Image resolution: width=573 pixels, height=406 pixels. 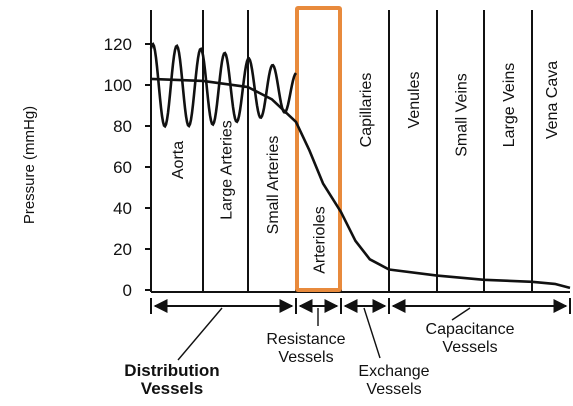 I want to click on segment-label: Capillaries, so click(x=366, y=110).